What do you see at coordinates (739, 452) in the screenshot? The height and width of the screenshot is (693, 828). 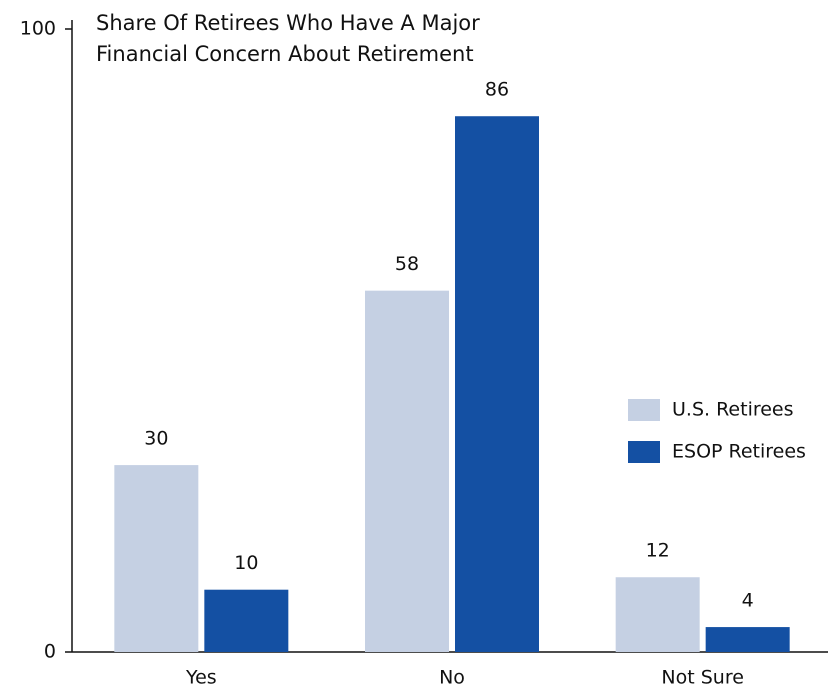 I see `legend-label: ESOP Retirees` at bounding box center [739, 452].